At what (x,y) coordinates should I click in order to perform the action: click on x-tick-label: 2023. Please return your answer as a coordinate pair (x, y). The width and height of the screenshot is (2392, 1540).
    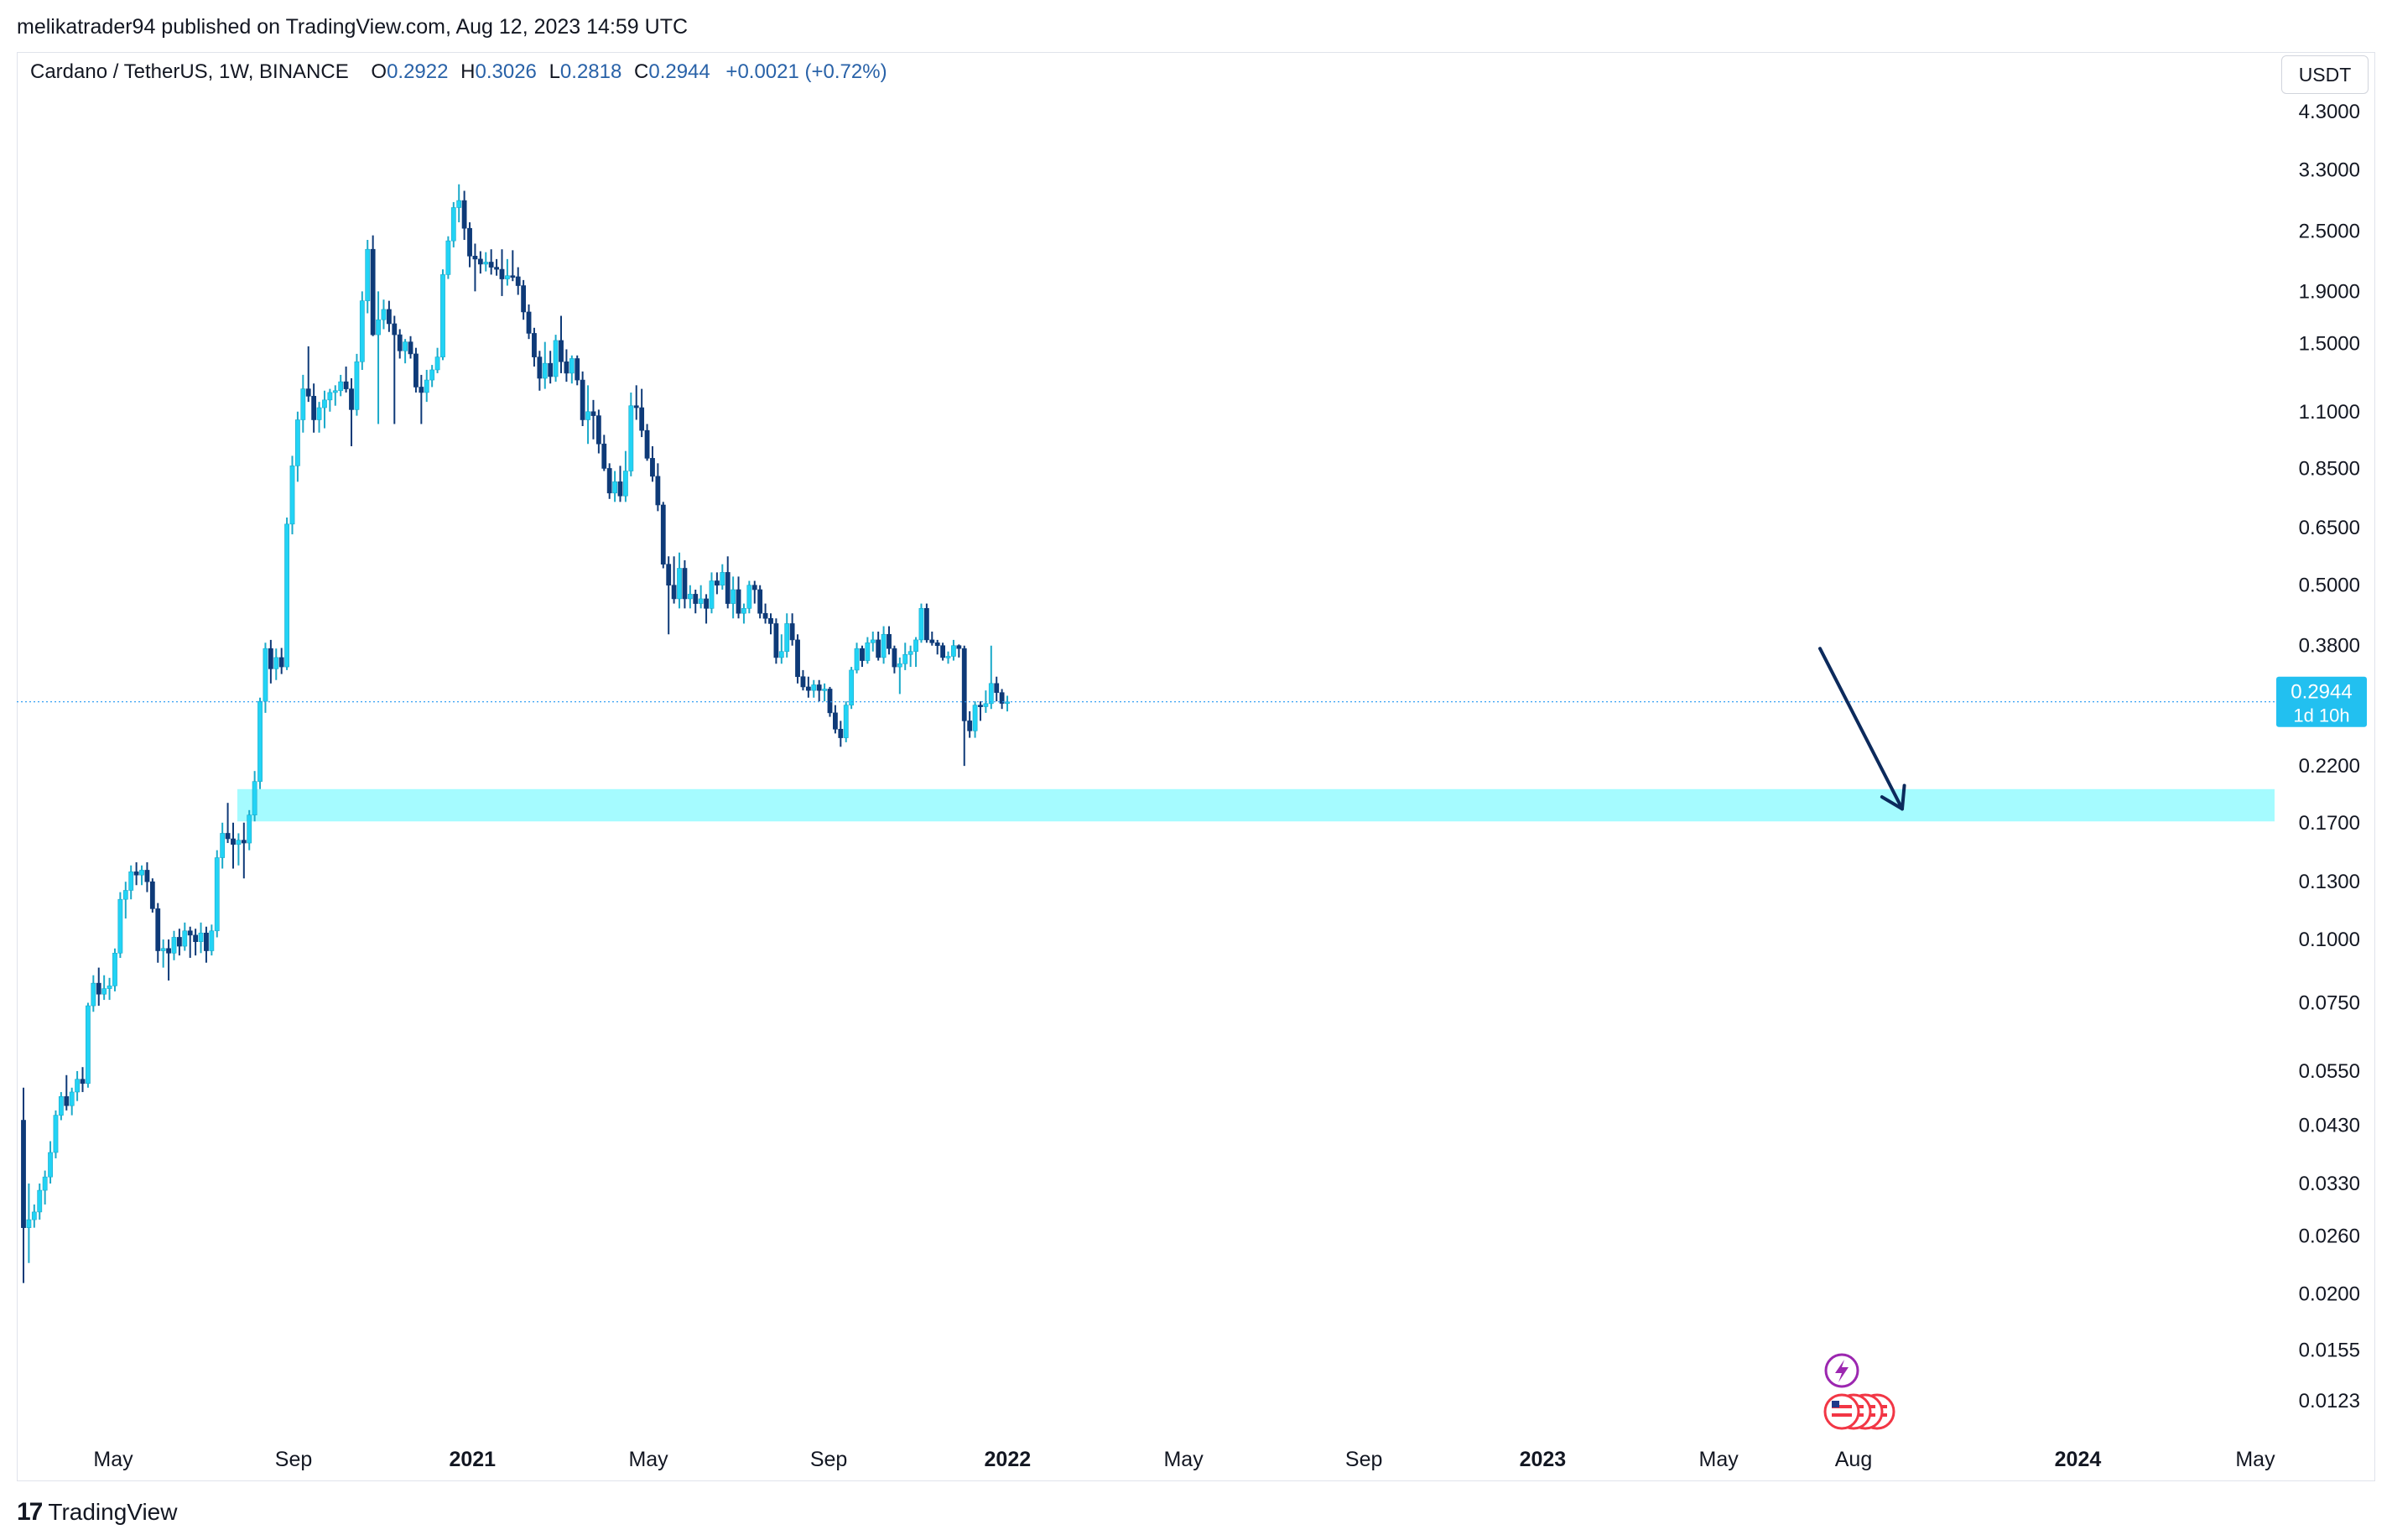
    Looking at the image, I should click on (1543, 1460).